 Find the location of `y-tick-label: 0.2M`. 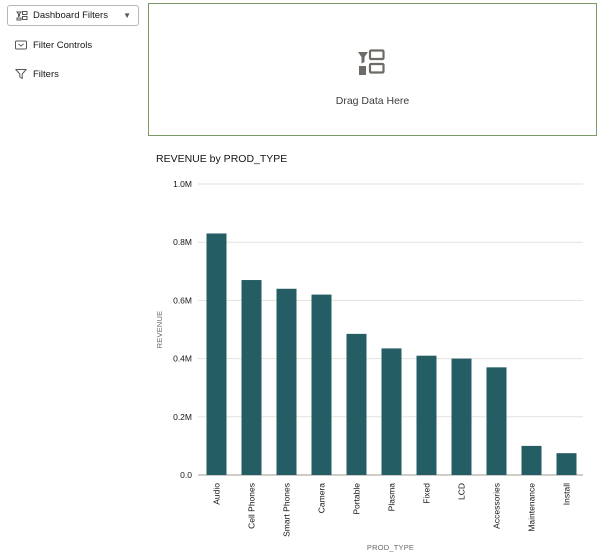

y-tick-label: 0.2M is located at coordinates (182, 417).